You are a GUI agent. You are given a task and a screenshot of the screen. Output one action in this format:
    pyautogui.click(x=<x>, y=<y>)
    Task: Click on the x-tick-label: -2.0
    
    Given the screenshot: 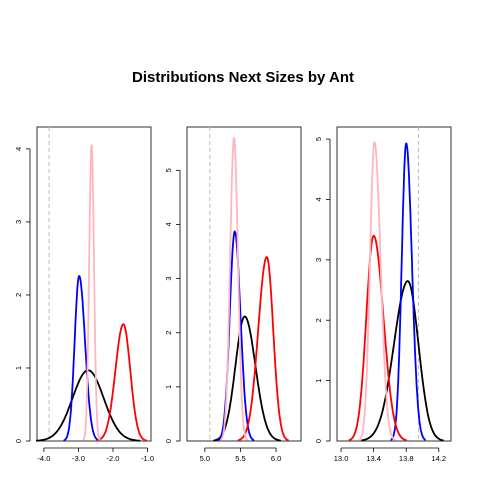 What is the action you would take?
    pyautogui.click(x=113, y=458)
    